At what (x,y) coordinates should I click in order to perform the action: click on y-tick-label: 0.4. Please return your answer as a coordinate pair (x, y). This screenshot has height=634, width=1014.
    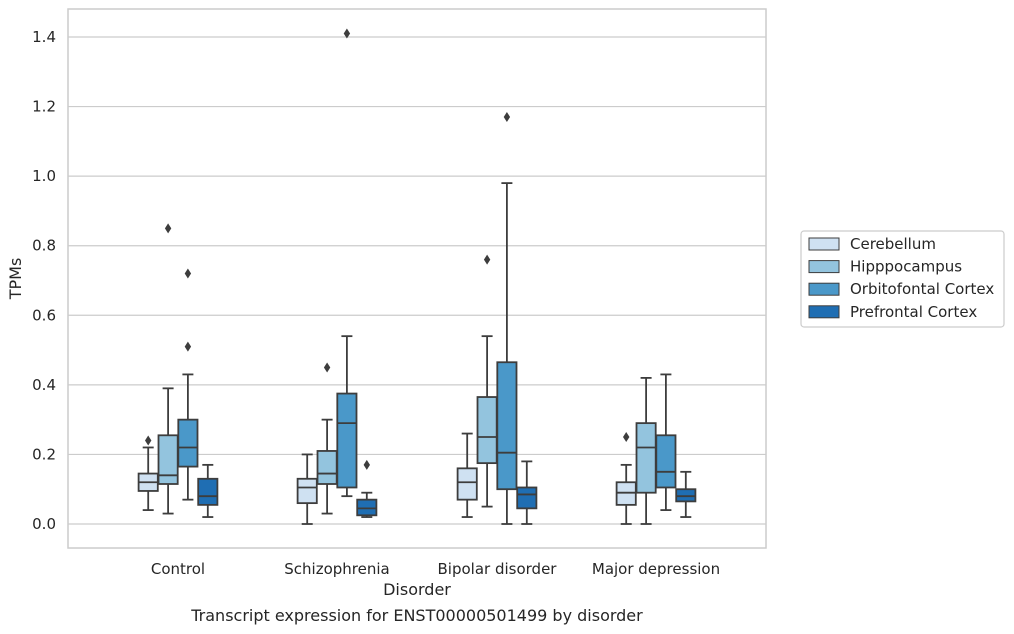
    Looking at the image, I should click on (44, 385).